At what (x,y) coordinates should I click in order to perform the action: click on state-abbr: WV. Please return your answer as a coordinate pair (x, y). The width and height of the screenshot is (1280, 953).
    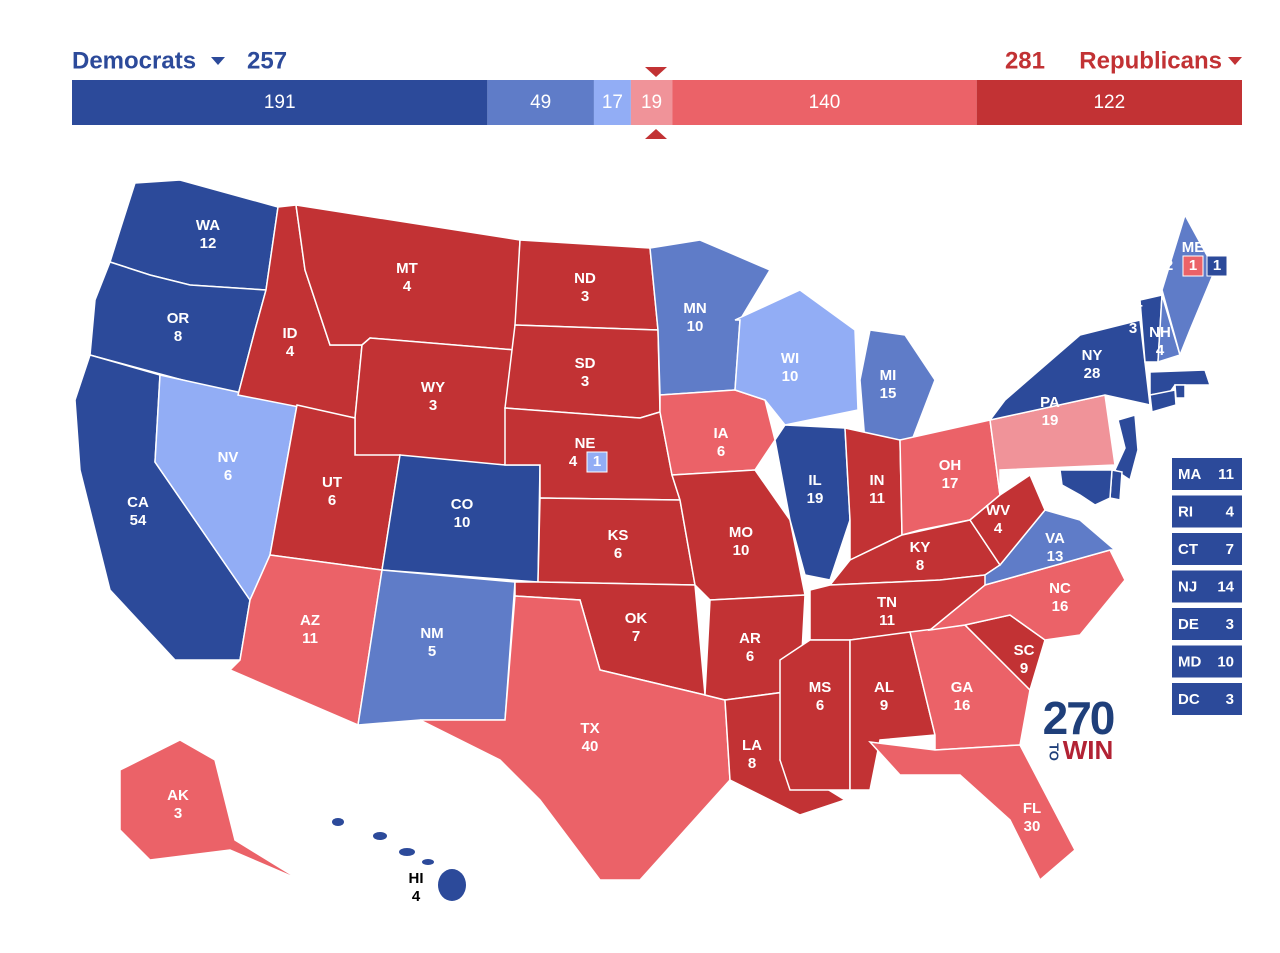
    Looking at the image, I should click on (998, 510).